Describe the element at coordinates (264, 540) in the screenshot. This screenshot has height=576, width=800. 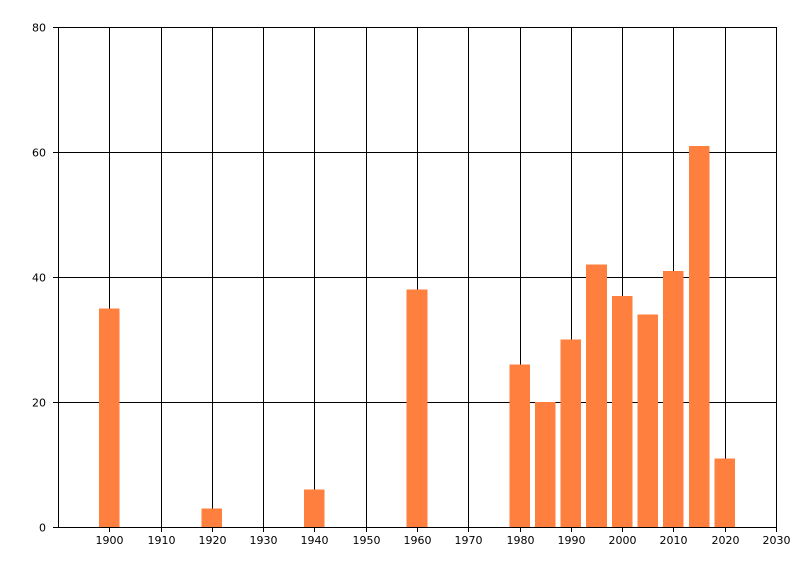
I see `x-tick-label: 1930` at that location.